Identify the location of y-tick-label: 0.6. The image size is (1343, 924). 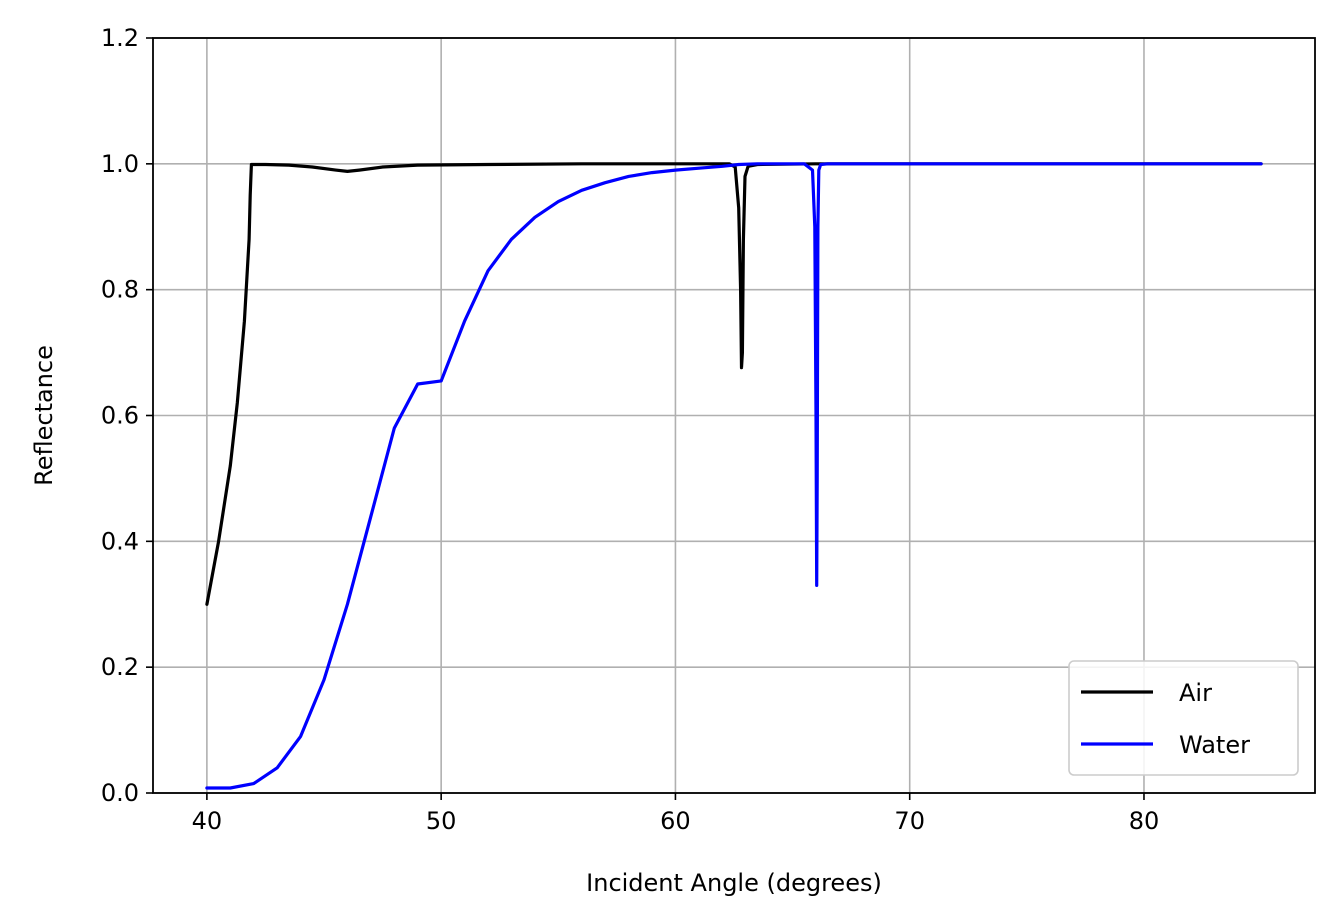
(120, 416).